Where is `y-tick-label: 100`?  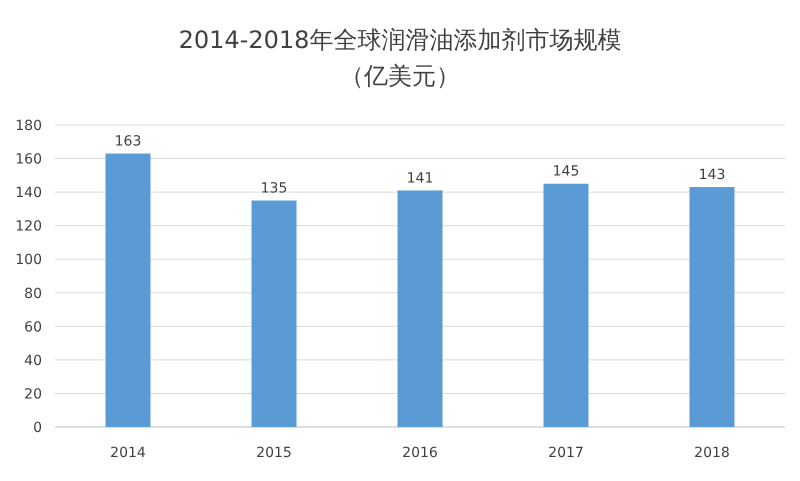 y-tick-label: 100 is located at coordinates (28, 260).